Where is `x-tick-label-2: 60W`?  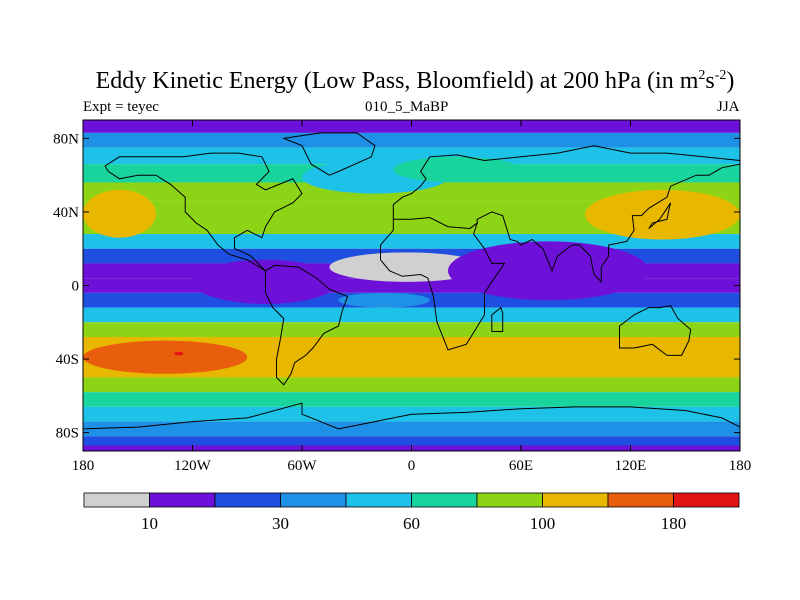
x-tick-label-2: 60W is located at coordinates (302, 466).